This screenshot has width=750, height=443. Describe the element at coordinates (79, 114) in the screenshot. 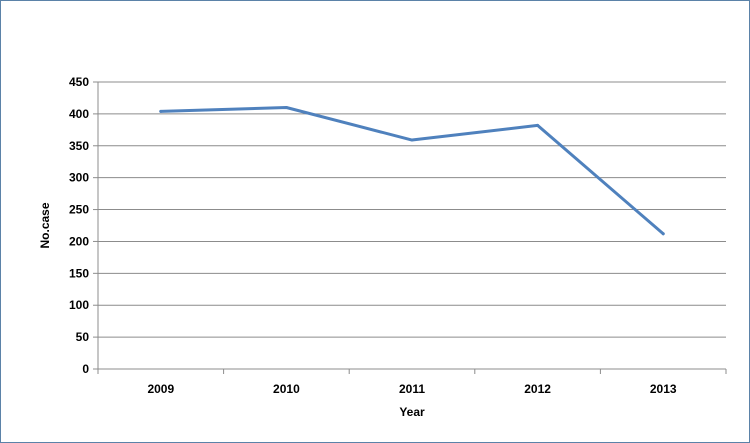

I see `y-tick-label: 400` at that location.